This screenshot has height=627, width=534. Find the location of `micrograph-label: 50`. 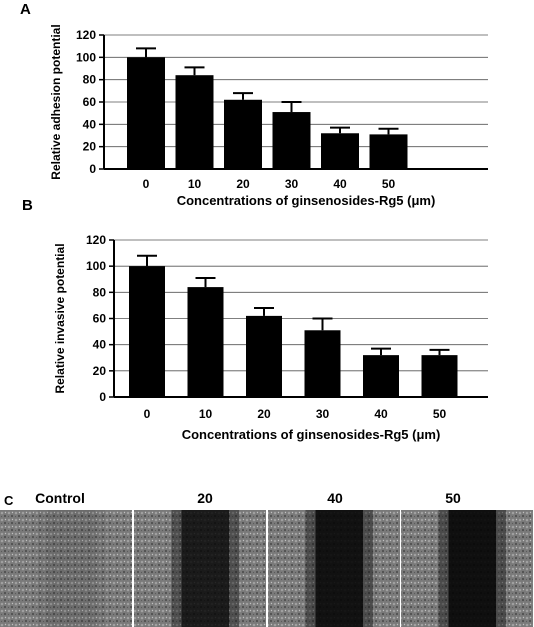

micrograph-label: 50 is located at coordinates (453, 498).